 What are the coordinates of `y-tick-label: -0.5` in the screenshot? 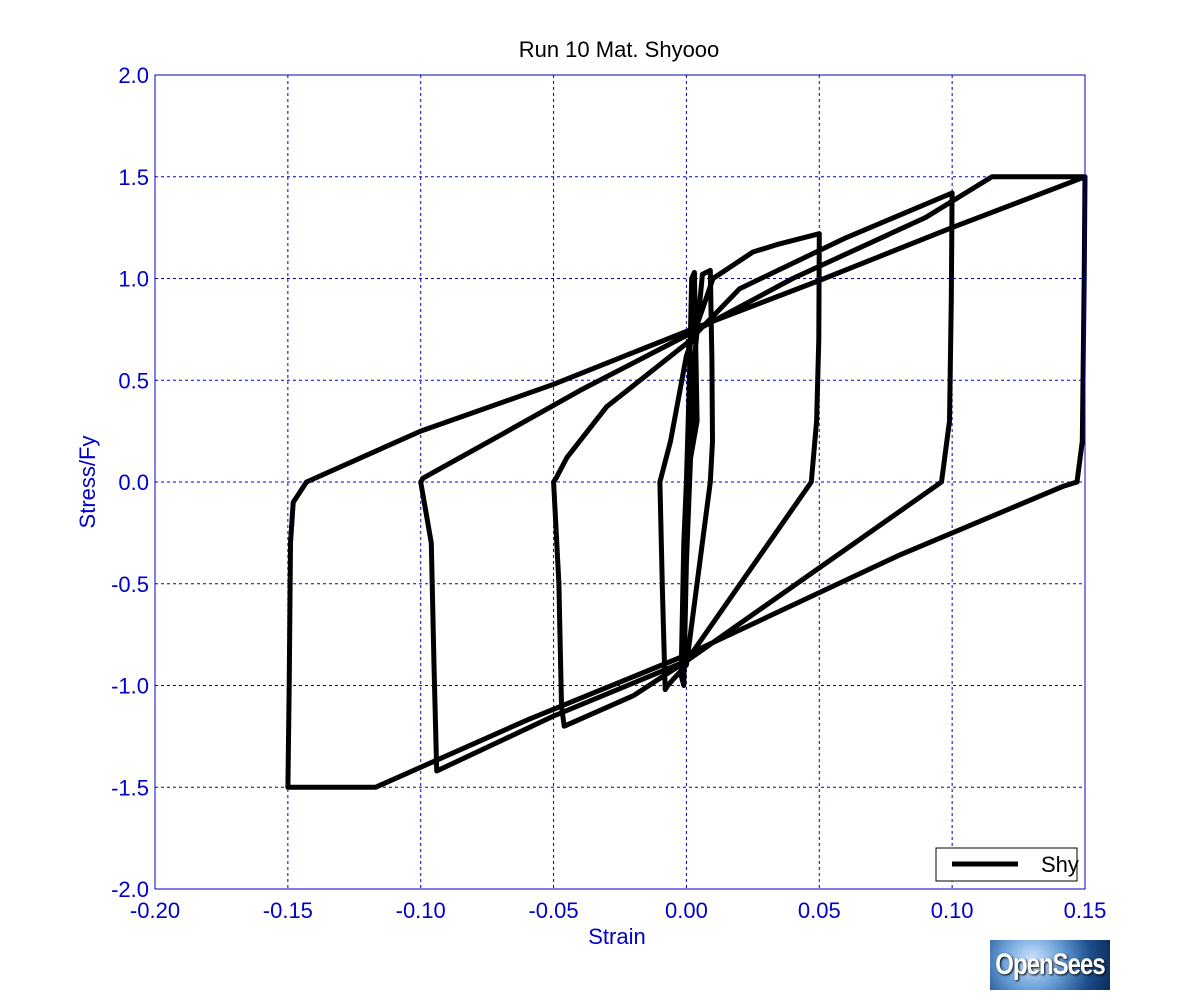 It's located at (130, 584).